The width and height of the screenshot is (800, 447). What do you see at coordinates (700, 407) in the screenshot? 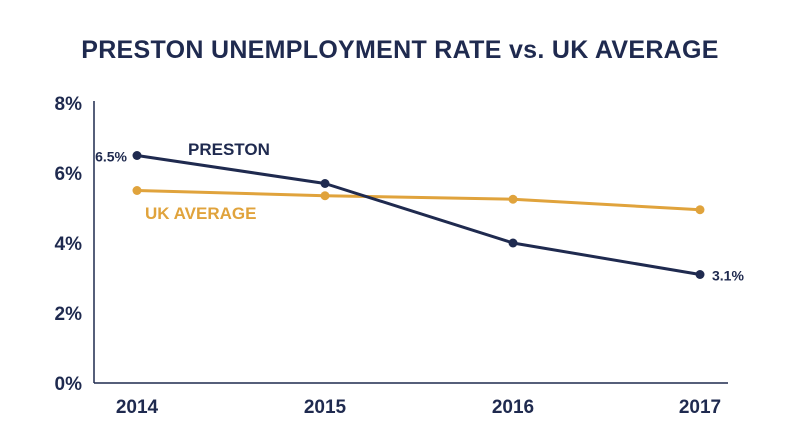
I see `x-tick-label: 2017` at bounding box center [700, 407].